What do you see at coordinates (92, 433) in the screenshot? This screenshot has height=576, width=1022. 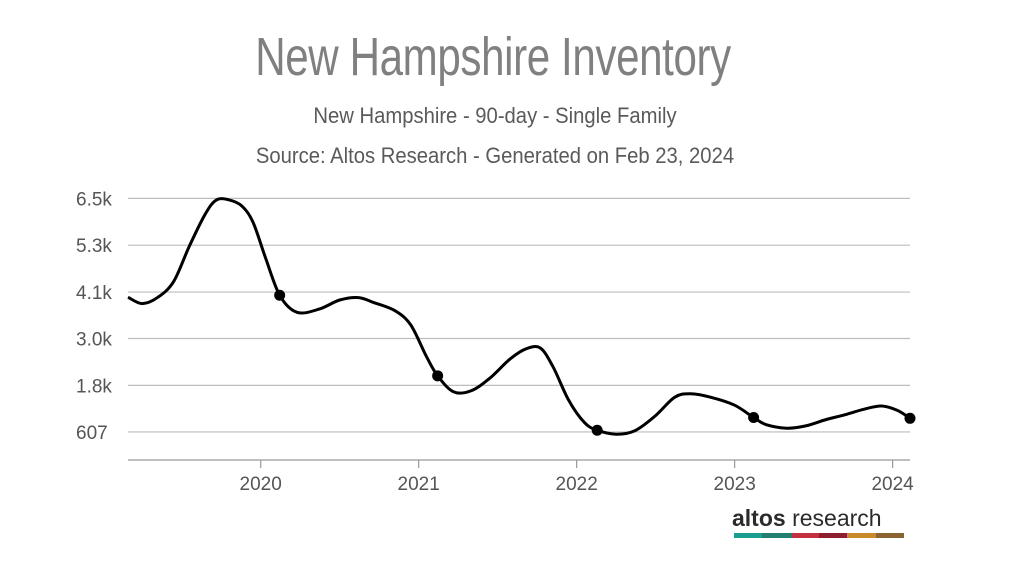 I see `y-tick-label: 607` at bounding box center [92, 433].